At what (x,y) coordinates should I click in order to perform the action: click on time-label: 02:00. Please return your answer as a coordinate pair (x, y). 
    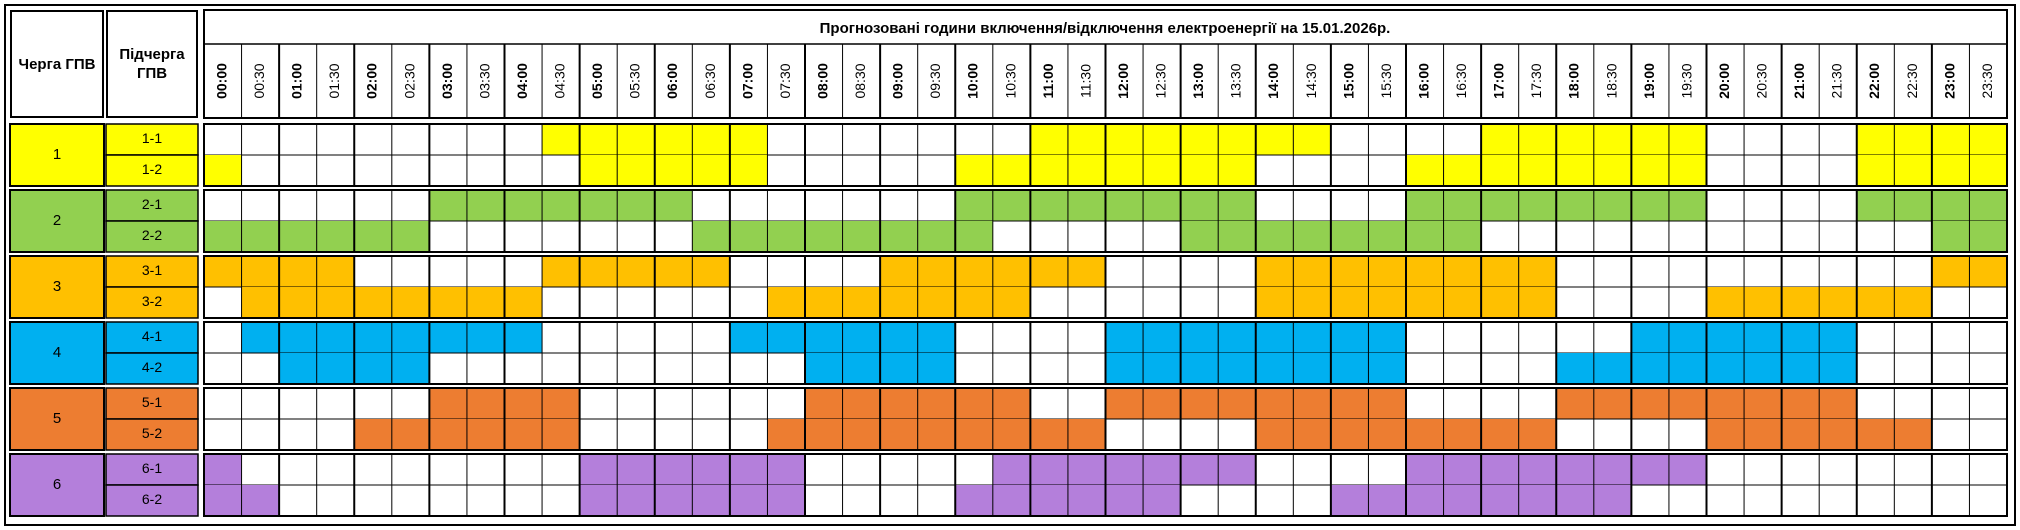
    Looking at the image, I should click on (372, 81).